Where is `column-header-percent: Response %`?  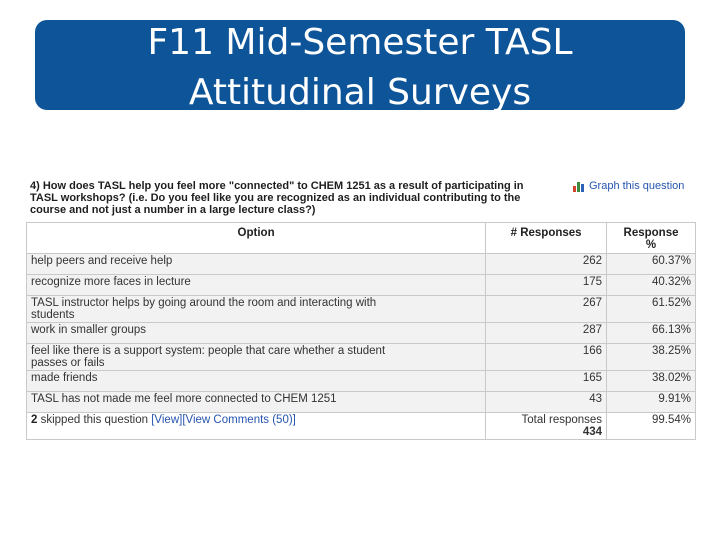 column-header-percent: Response % is located at coordinates (651, 238).